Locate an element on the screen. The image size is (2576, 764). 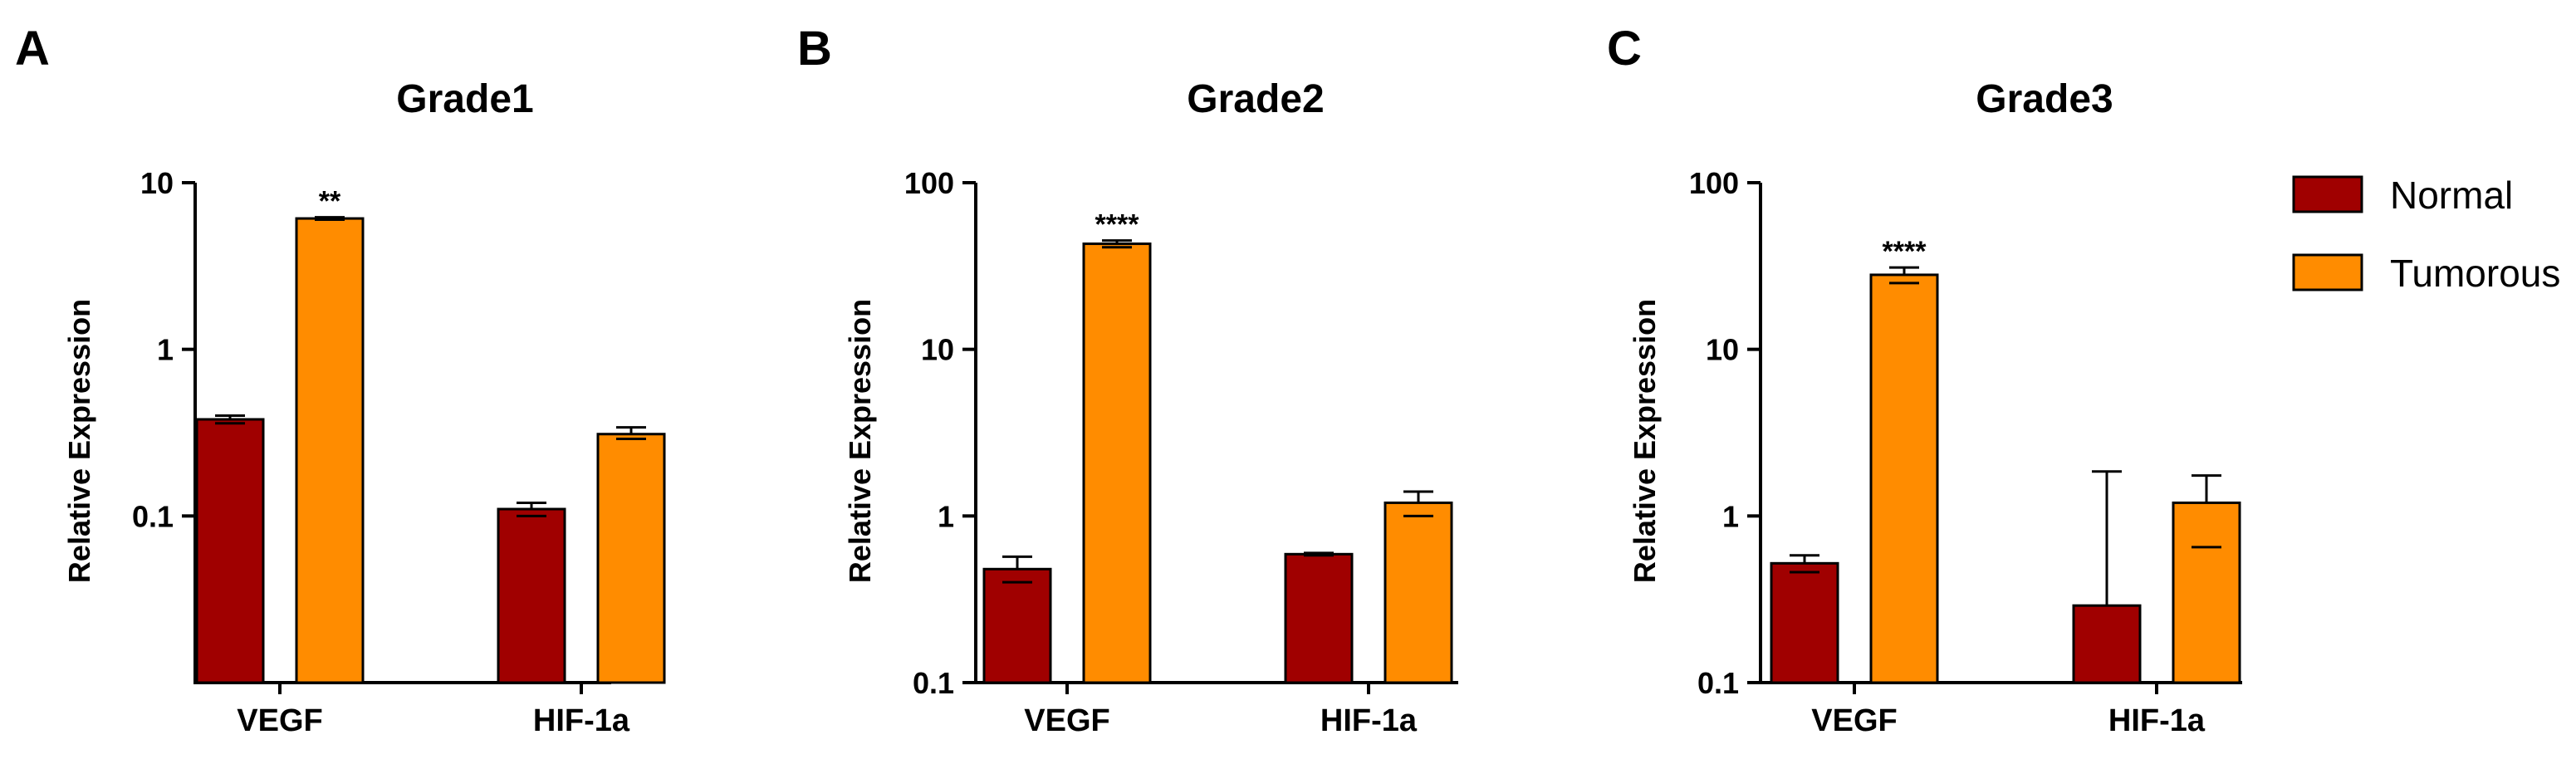
legend-swatch-normal is located at coordinates (2327, 194).